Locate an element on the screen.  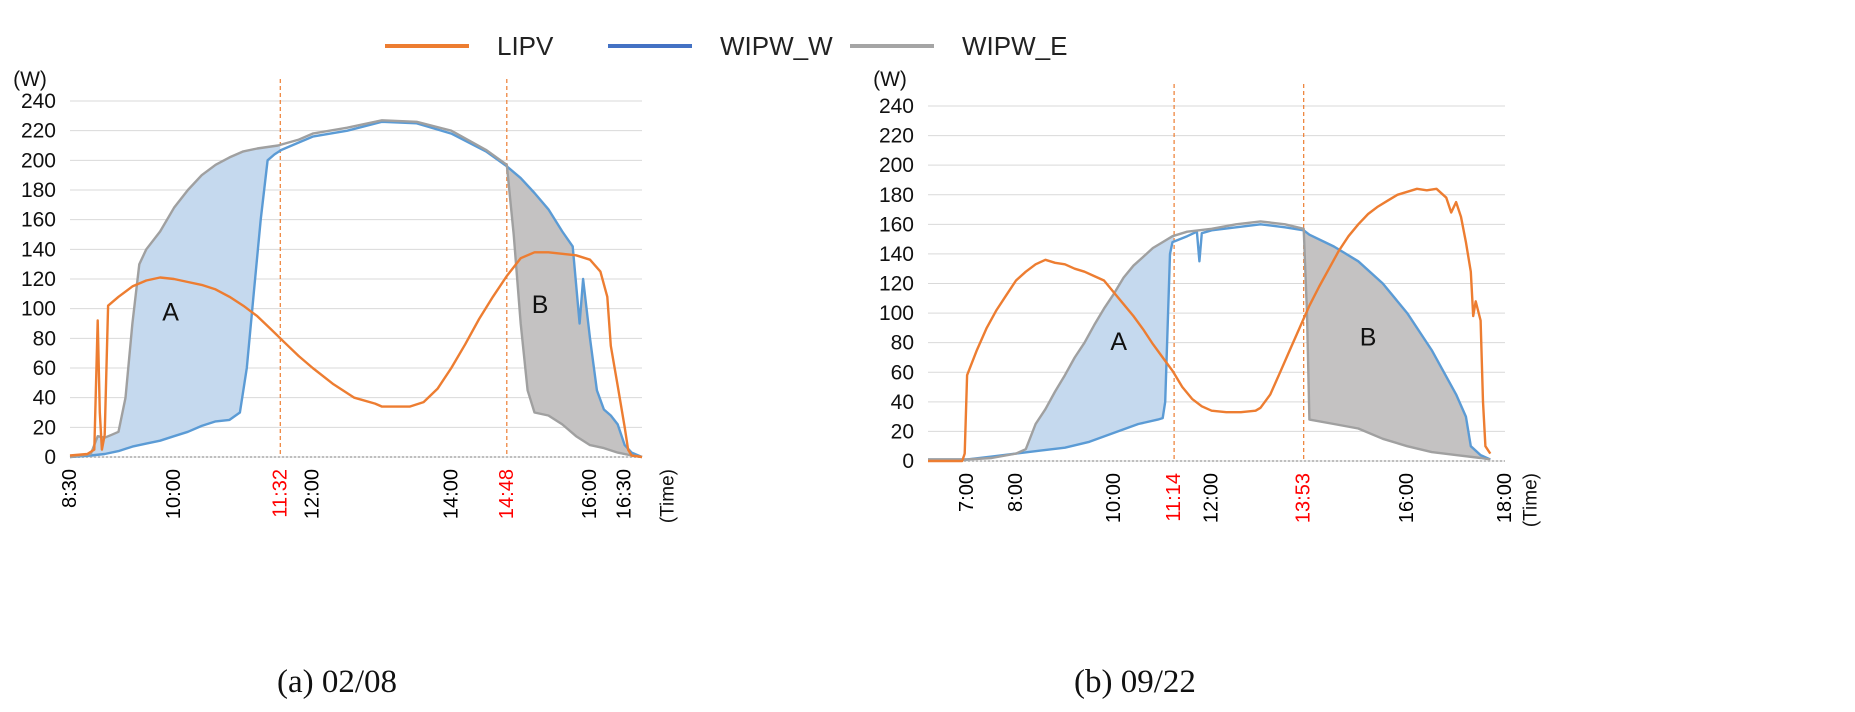
x-tick-a-1630: 16:30 is located at coordinates (625, 494).